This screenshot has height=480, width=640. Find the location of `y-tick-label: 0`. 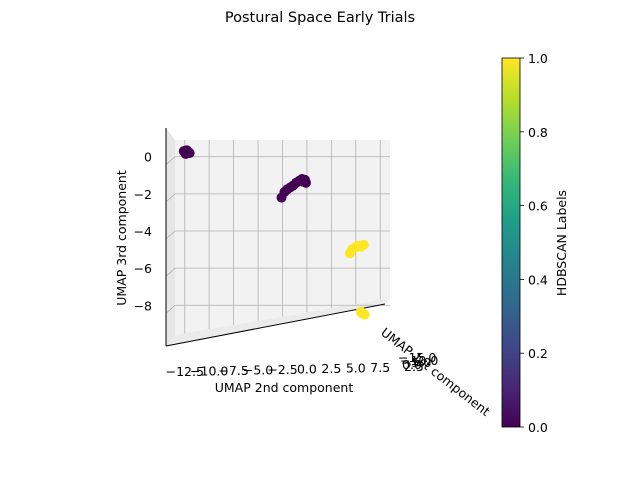

y-tick-label: 0 is located at coordinates (148, 157).